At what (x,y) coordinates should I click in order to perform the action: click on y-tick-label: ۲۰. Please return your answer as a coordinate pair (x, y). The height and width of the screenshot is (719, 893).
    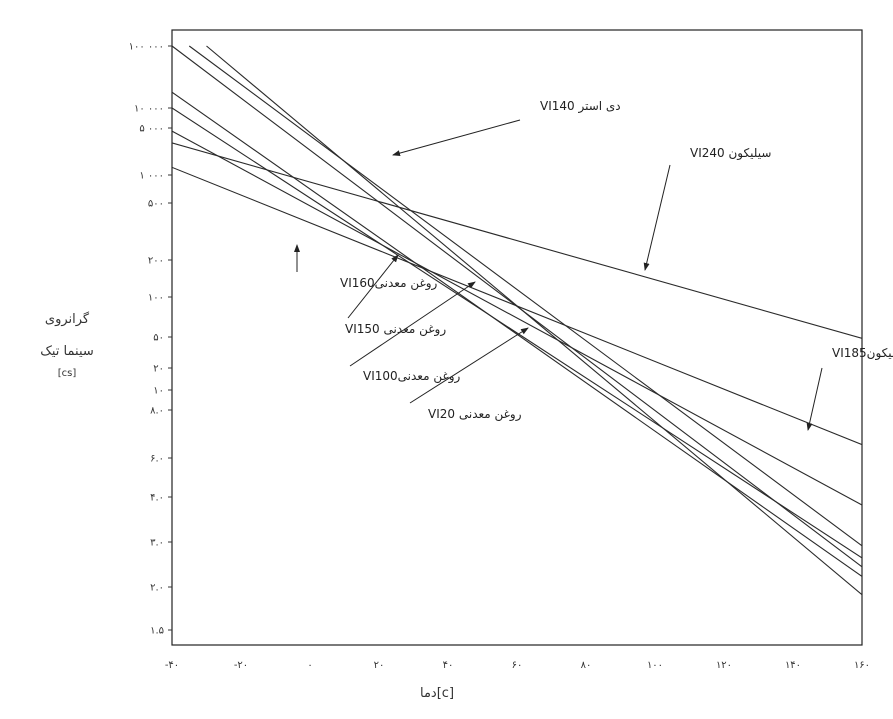
    Looking at the image, I should click on (158, 369).